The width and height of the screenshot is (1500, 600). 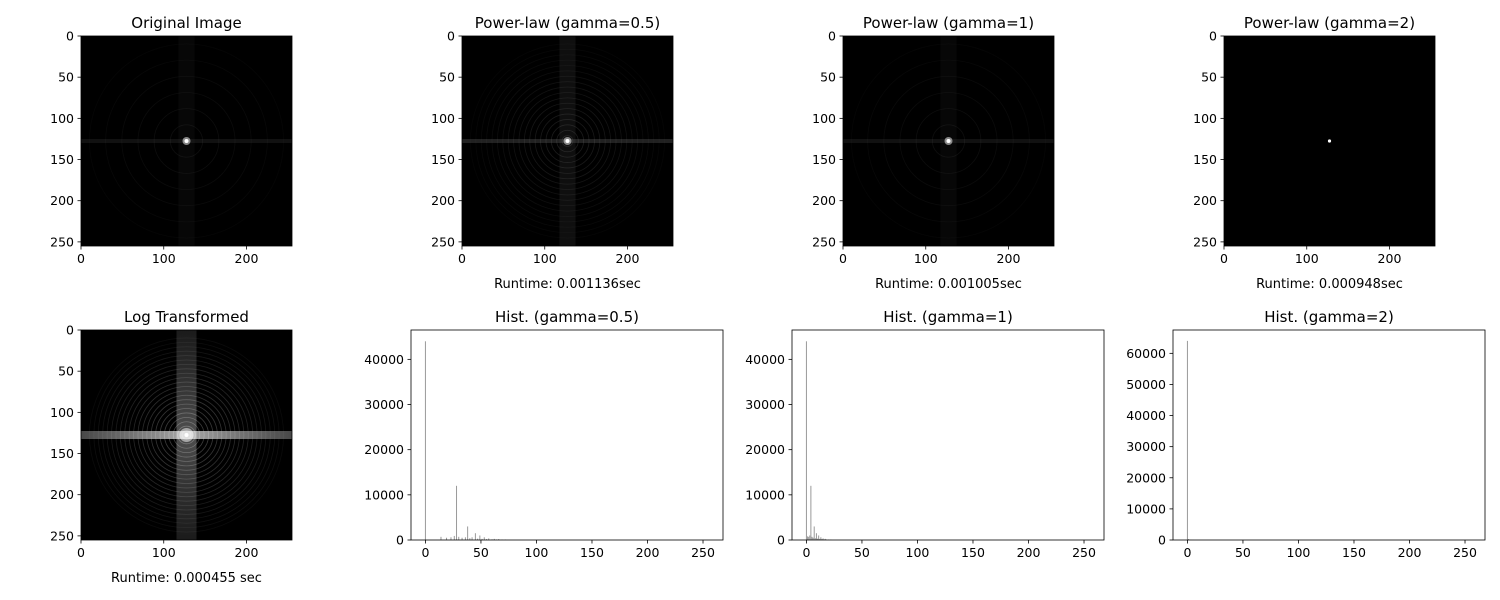 I want to click on panel-title: Hist. (gamma=0.5), so click(x=567, y=317).